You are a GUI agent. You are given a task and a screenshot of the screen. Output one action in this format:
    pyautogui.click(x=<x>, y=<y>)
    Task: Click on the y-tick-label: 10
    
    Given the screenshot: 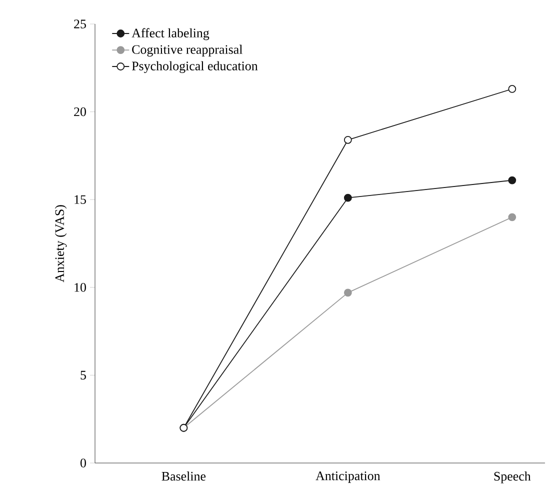 What is the action you would take?
    pyautogui.click(x=80, y=287)
    